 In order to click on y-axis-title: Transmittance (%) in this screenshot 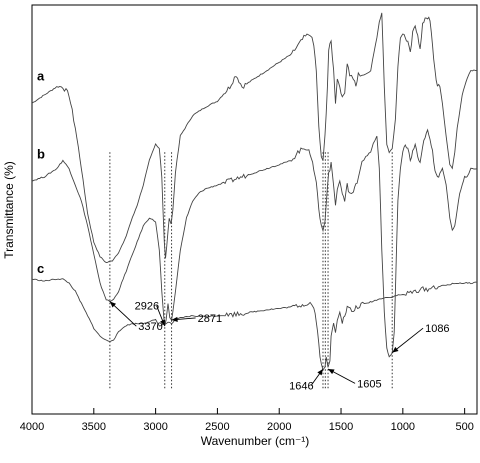, I will do `click(9, 210)`.